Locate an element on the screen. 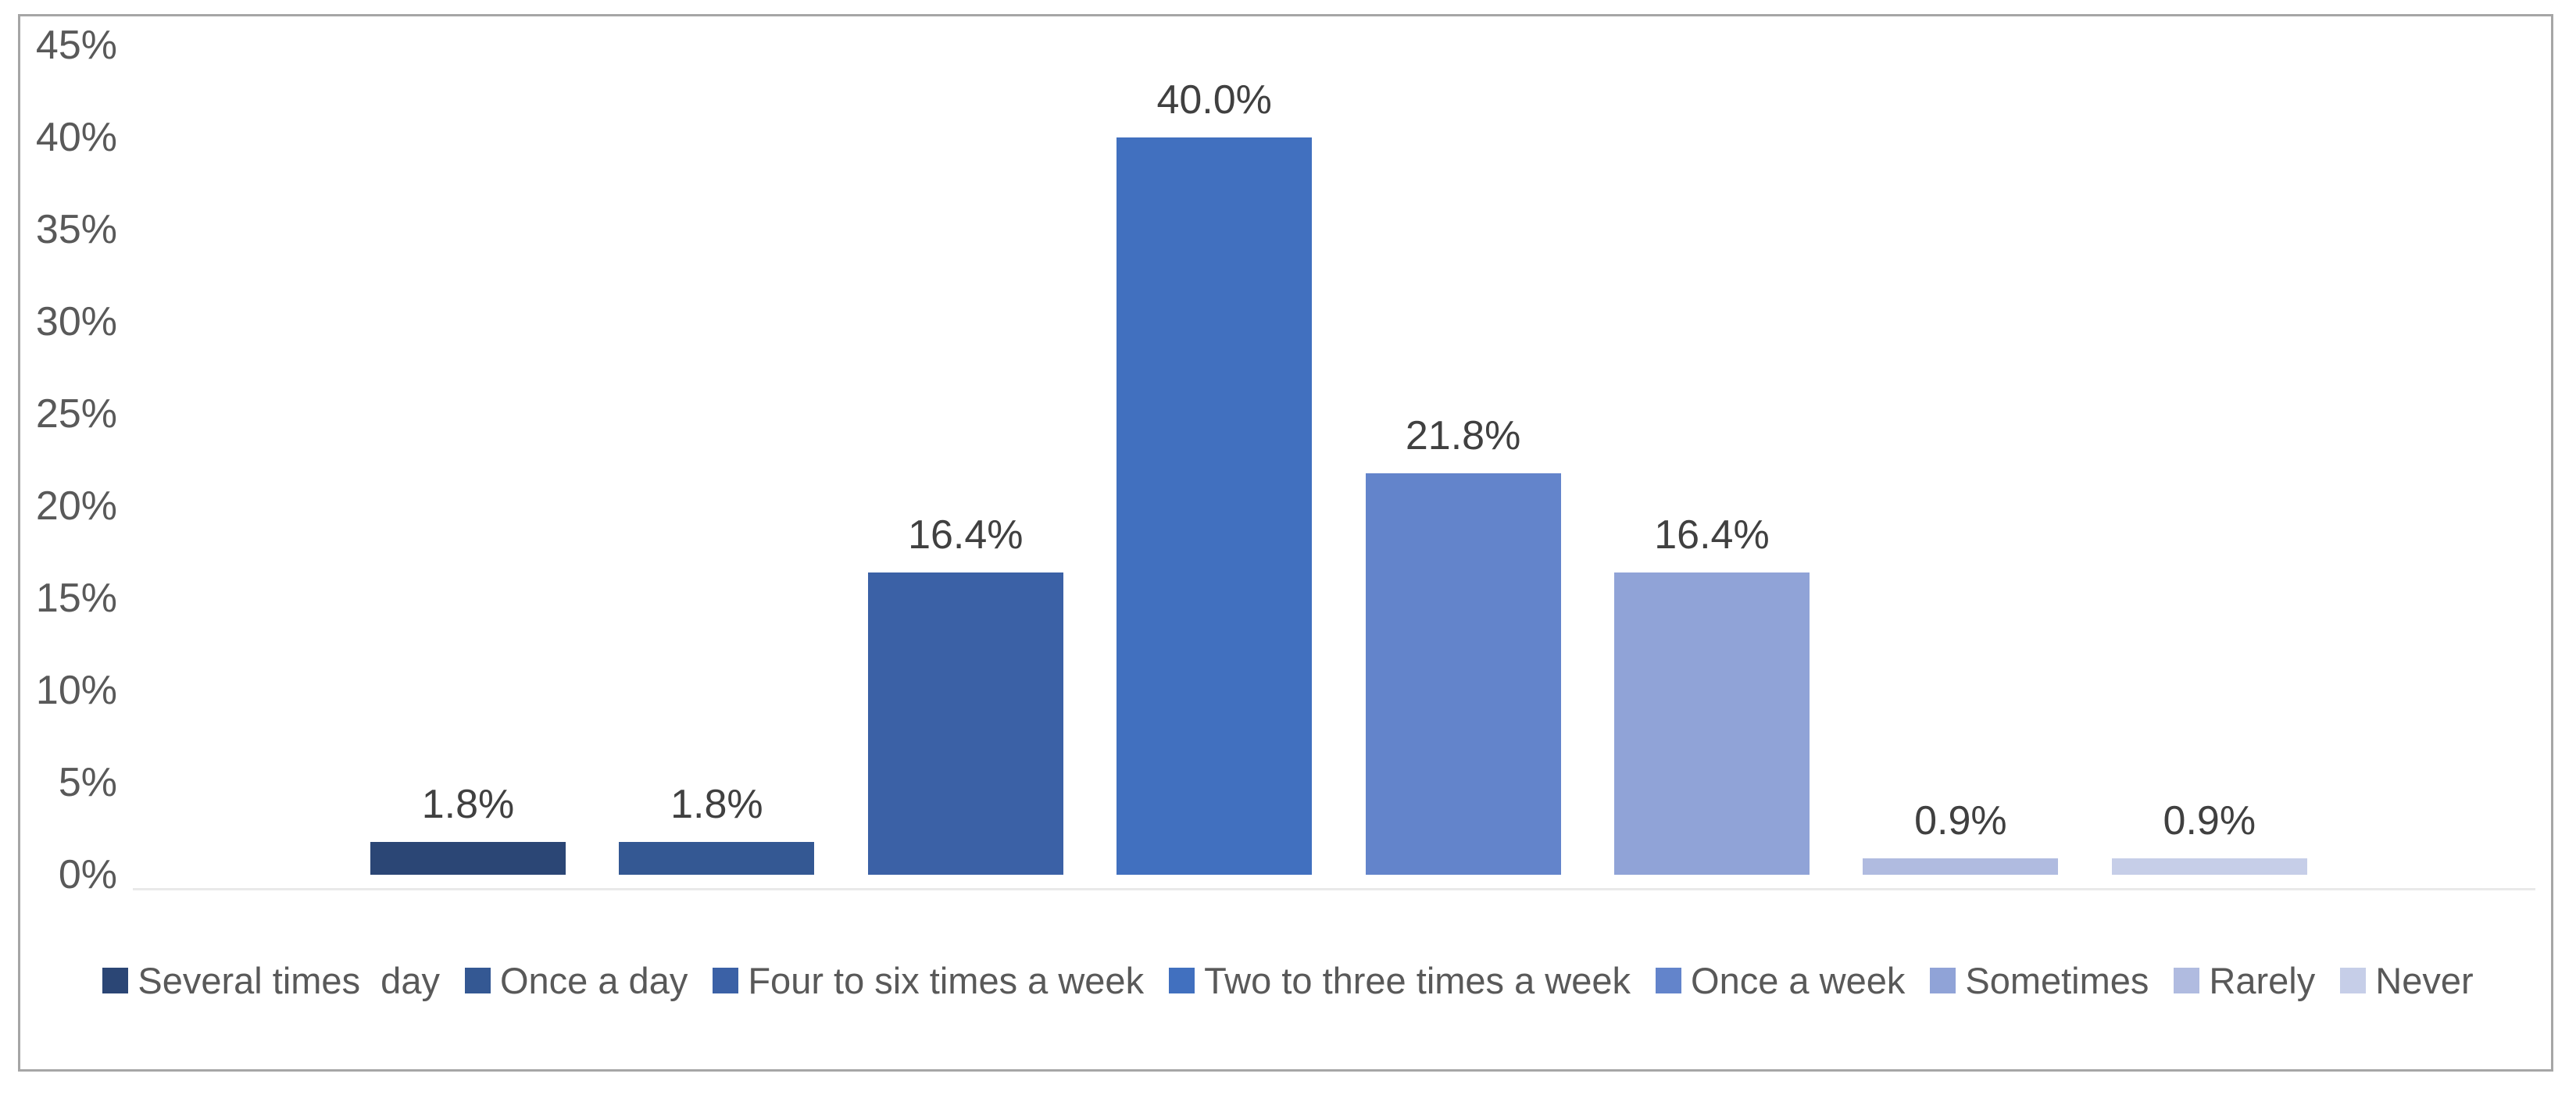 The height and width of the screenshot is (1095, 2576). legend-item: Rarely is located at coordinates (2245, 980).